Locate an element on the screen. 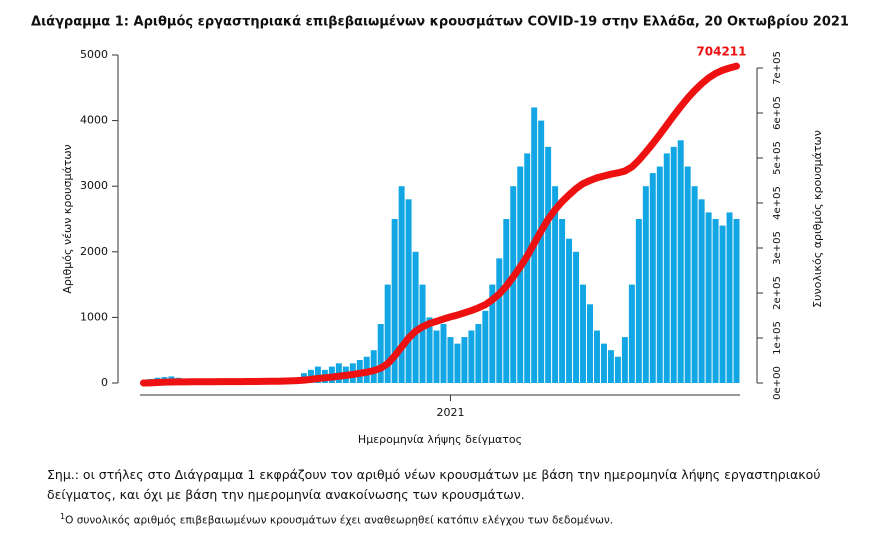 Image resolution: width=880 pixels, height=542 pixels. y2-tick-label: 5e+05 is located at coordinates (777, 158).